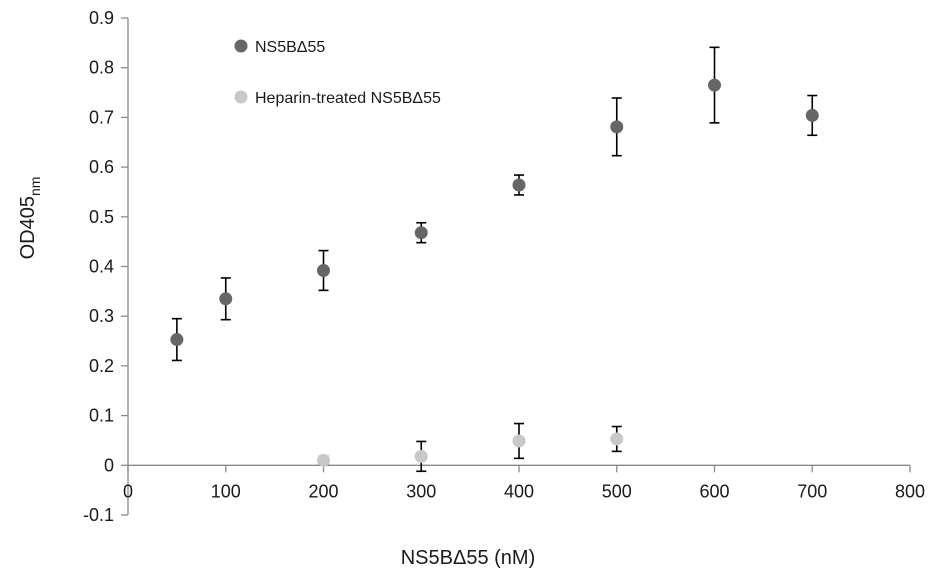 This screenshot has height=573, width=937. I want to click on y-tick-labels: -0.1 0 0.1 0.2 0.3 0.4 0.5 0.6 0.7 0.8 0.9, so click(98, 266).